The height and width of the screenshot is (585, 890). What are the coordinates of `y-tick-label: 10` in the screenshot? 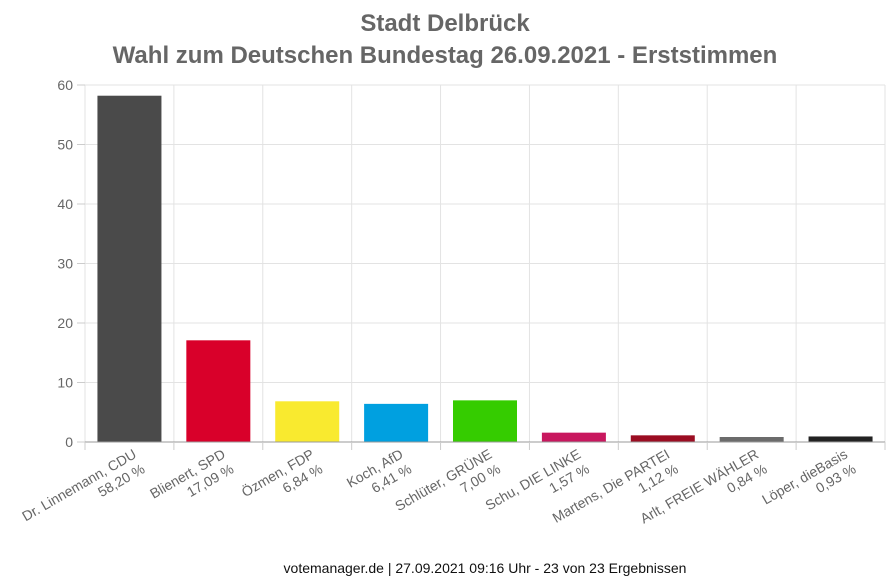 It's located at (65, 383).